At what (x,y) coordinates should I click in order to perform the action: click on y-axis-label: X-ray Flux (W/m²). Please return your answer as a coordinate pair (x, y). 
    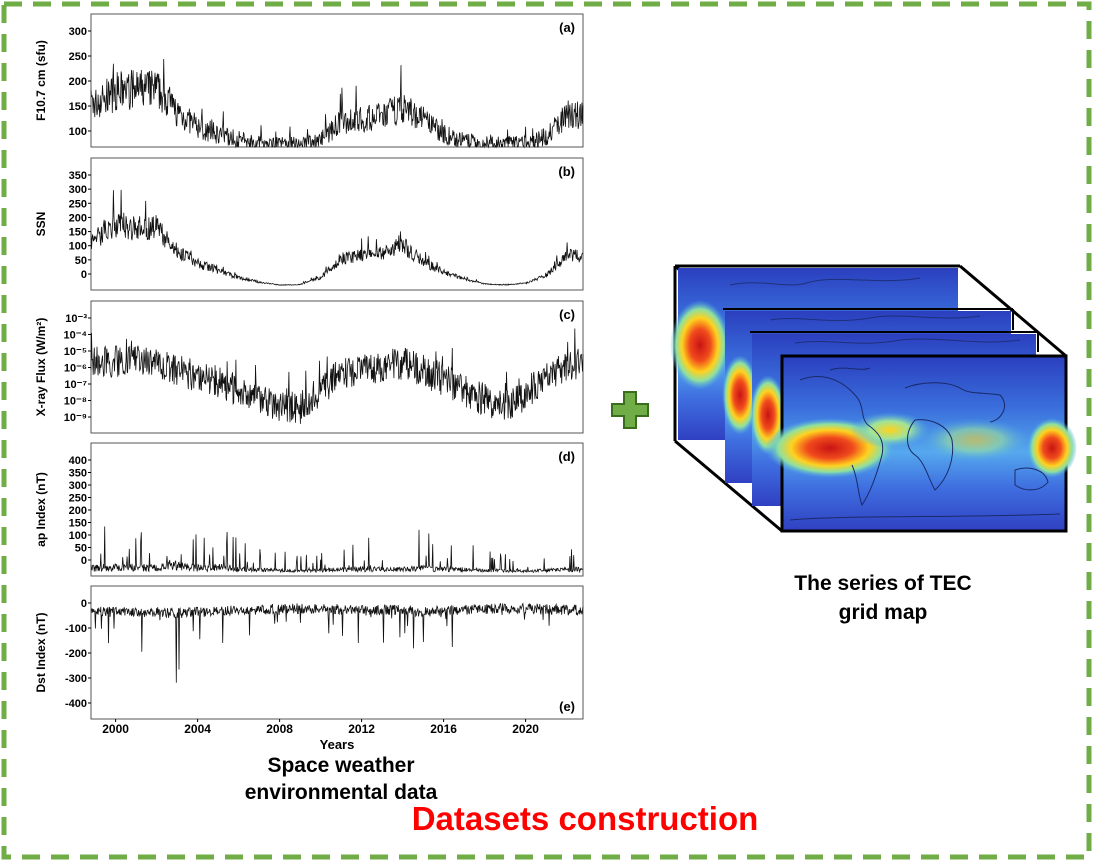
    Looking at the image, I should click on (41, 367).